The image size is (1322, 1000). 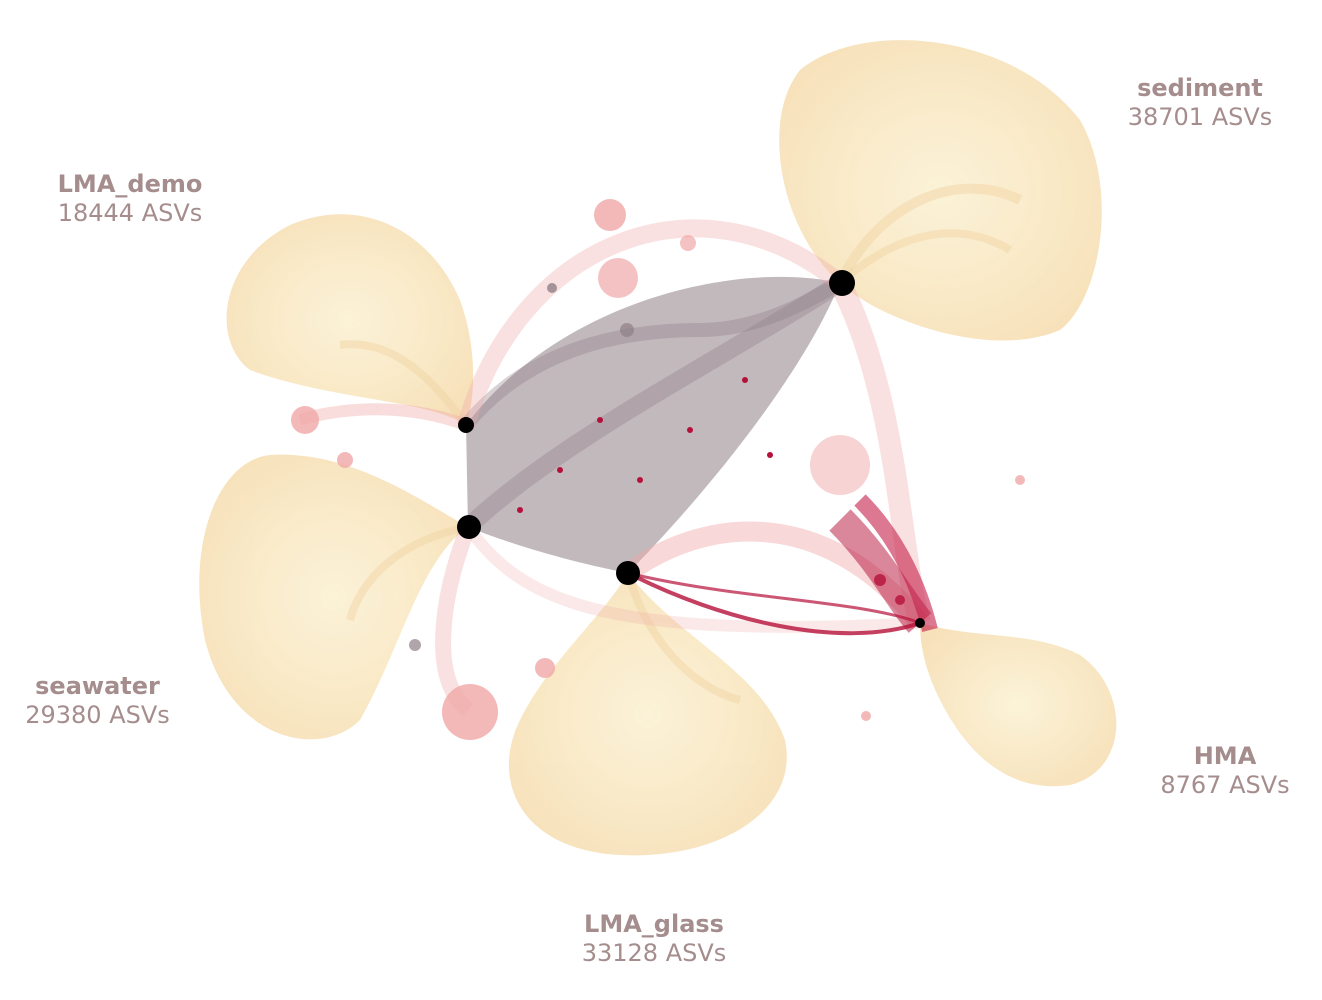 I want to click on fan-lma-demo, so click(x=350, y=321).